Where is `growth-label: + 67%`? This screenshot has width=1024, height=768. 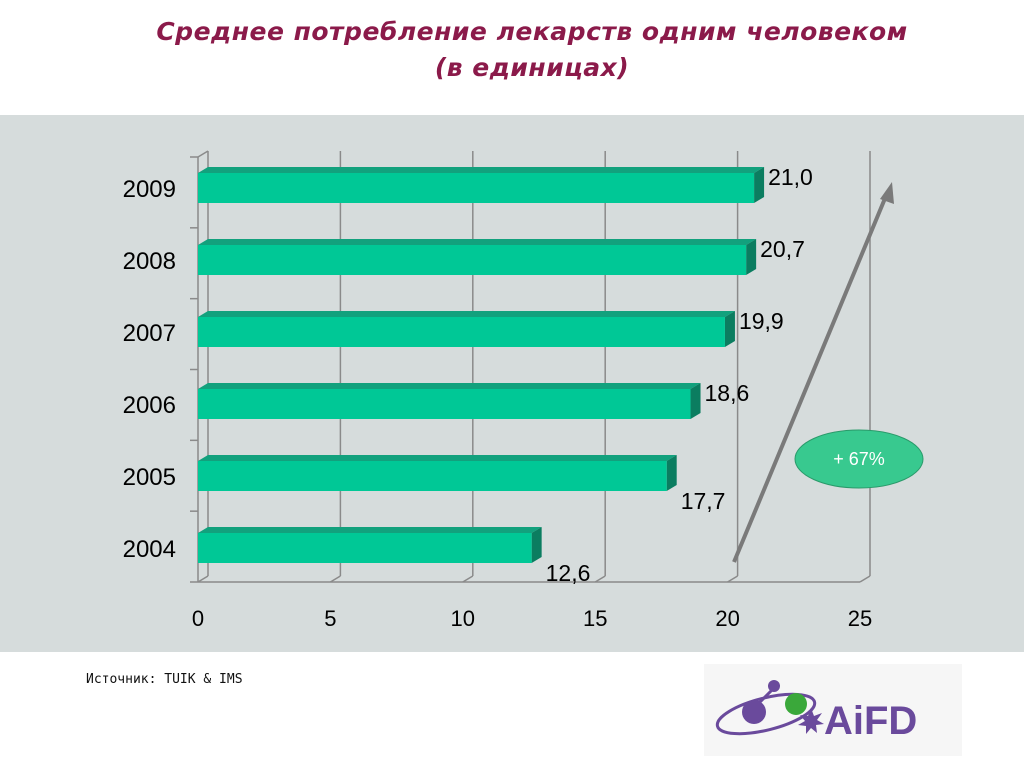
growth-label: + 67% is located at coordinates (859, 459).